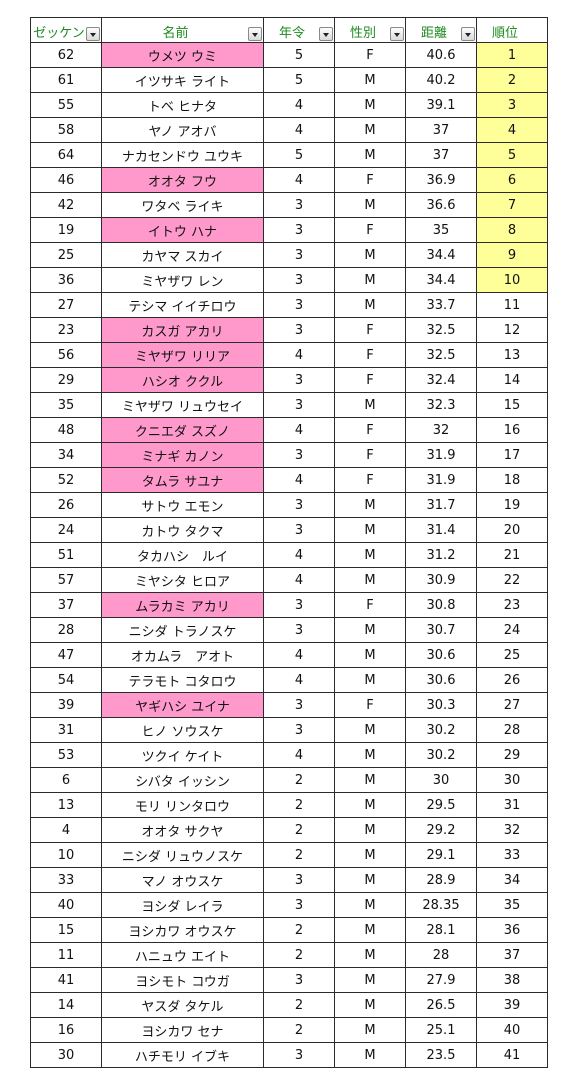 The width and height of the screenshot is (584, 1088). Describe the element at coordinates (512, 805) in the screenshot. I see `cell-rank: 31` at that location.